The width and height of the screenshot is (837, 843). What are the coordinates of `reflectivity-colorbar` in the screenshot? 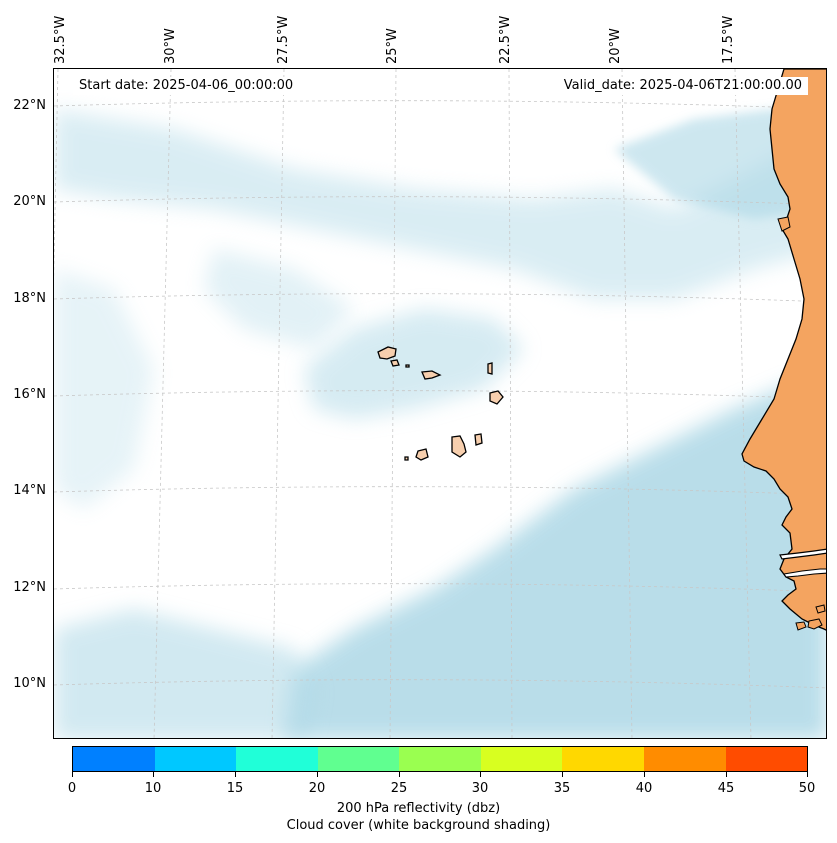 It's located at (440, 759).